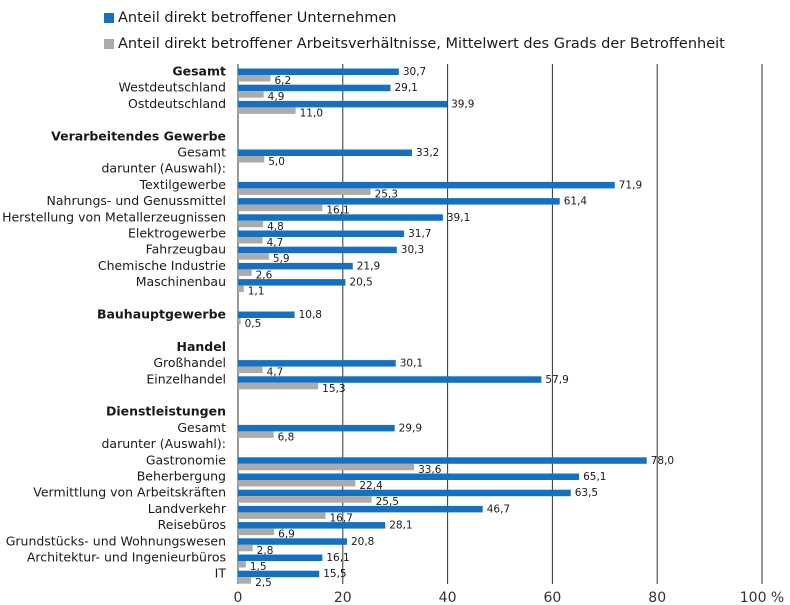 This screenshot has width=790, height=605. I want to click on category-label: Einzelhandel, so click(186, 378).